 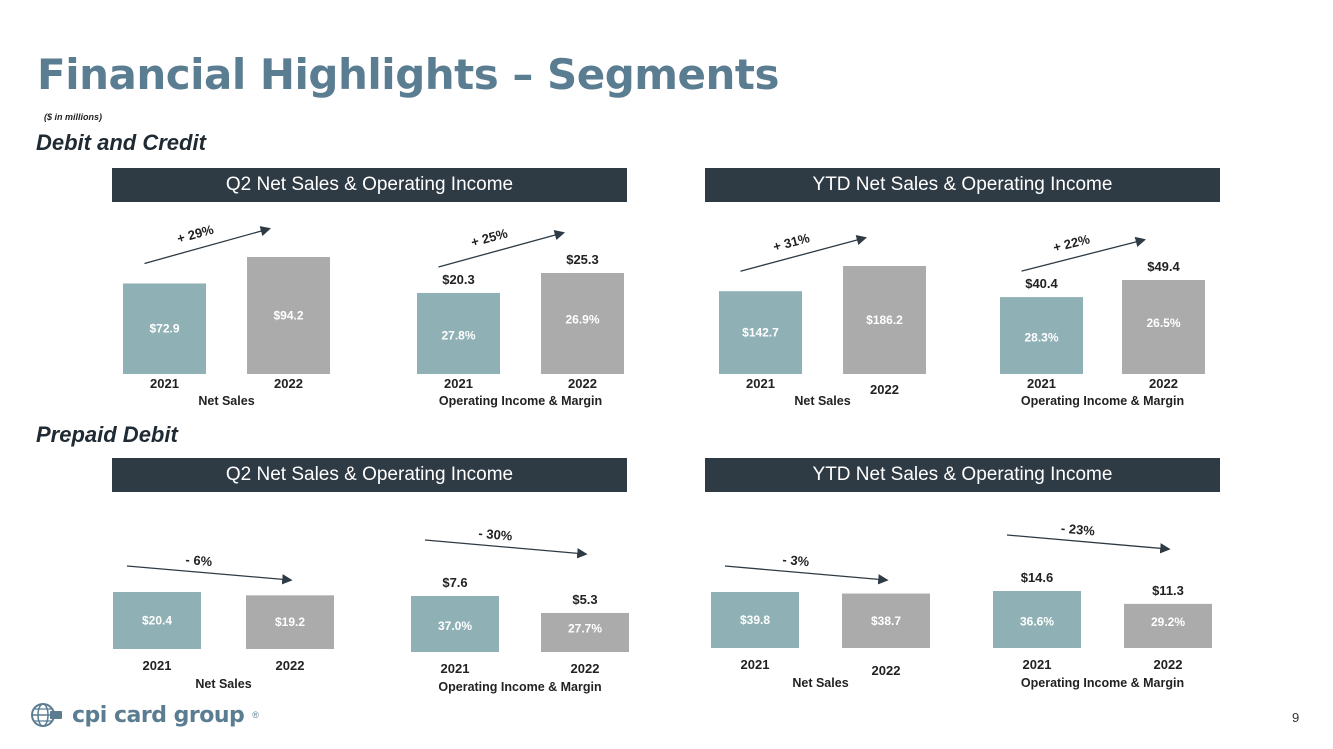 I want to click on value-label: $39.8, so click(x=755, y=620).